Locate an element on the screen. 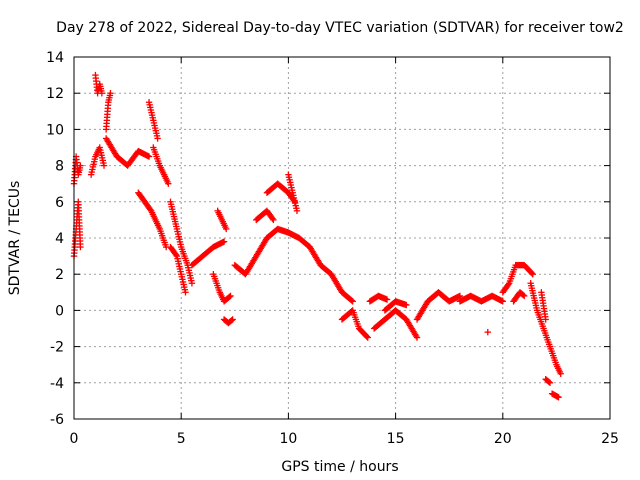 This screenshot has height=480, width=640. y-tick-label: 14 is located at coordinates (55, 58).